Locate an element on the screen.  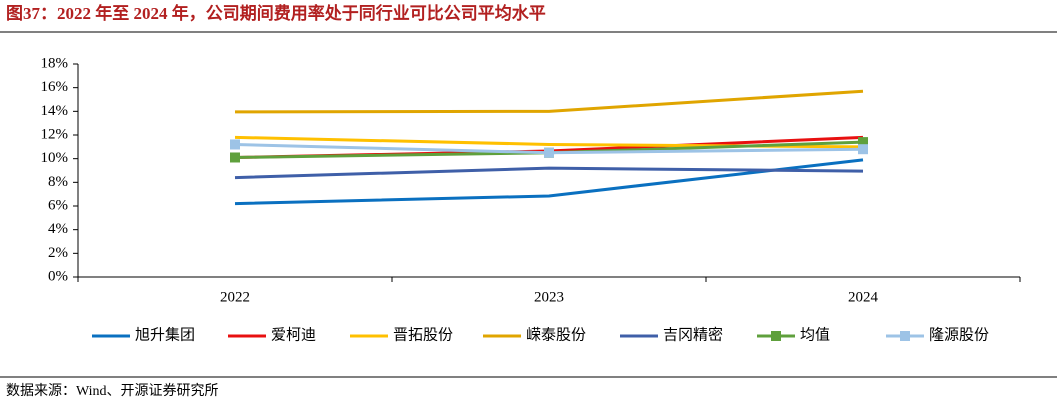
chart-title: 图37：2022 年至 2024 年，公司期间费用率处于同行业可比公司平均水平 is located at coordinates (276, 13).